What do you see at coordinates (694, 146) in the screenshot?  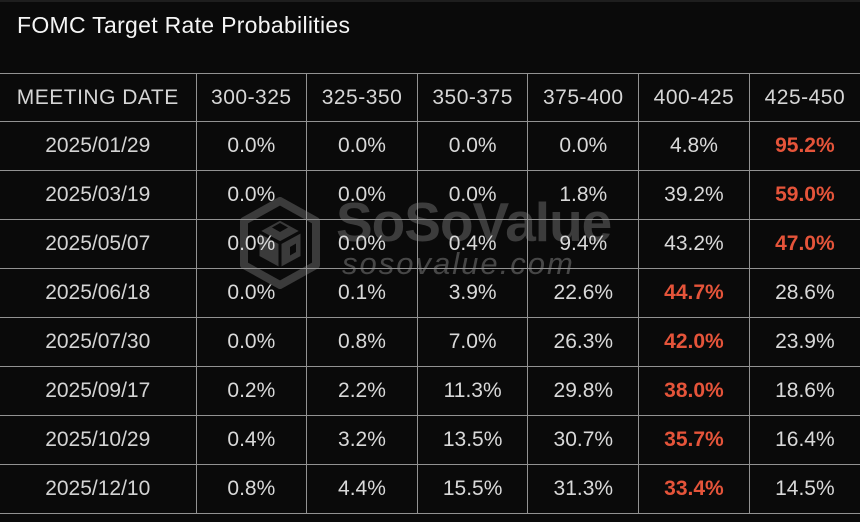 I see `probability-cell: 4.8%` at bounding box center [694, 146].